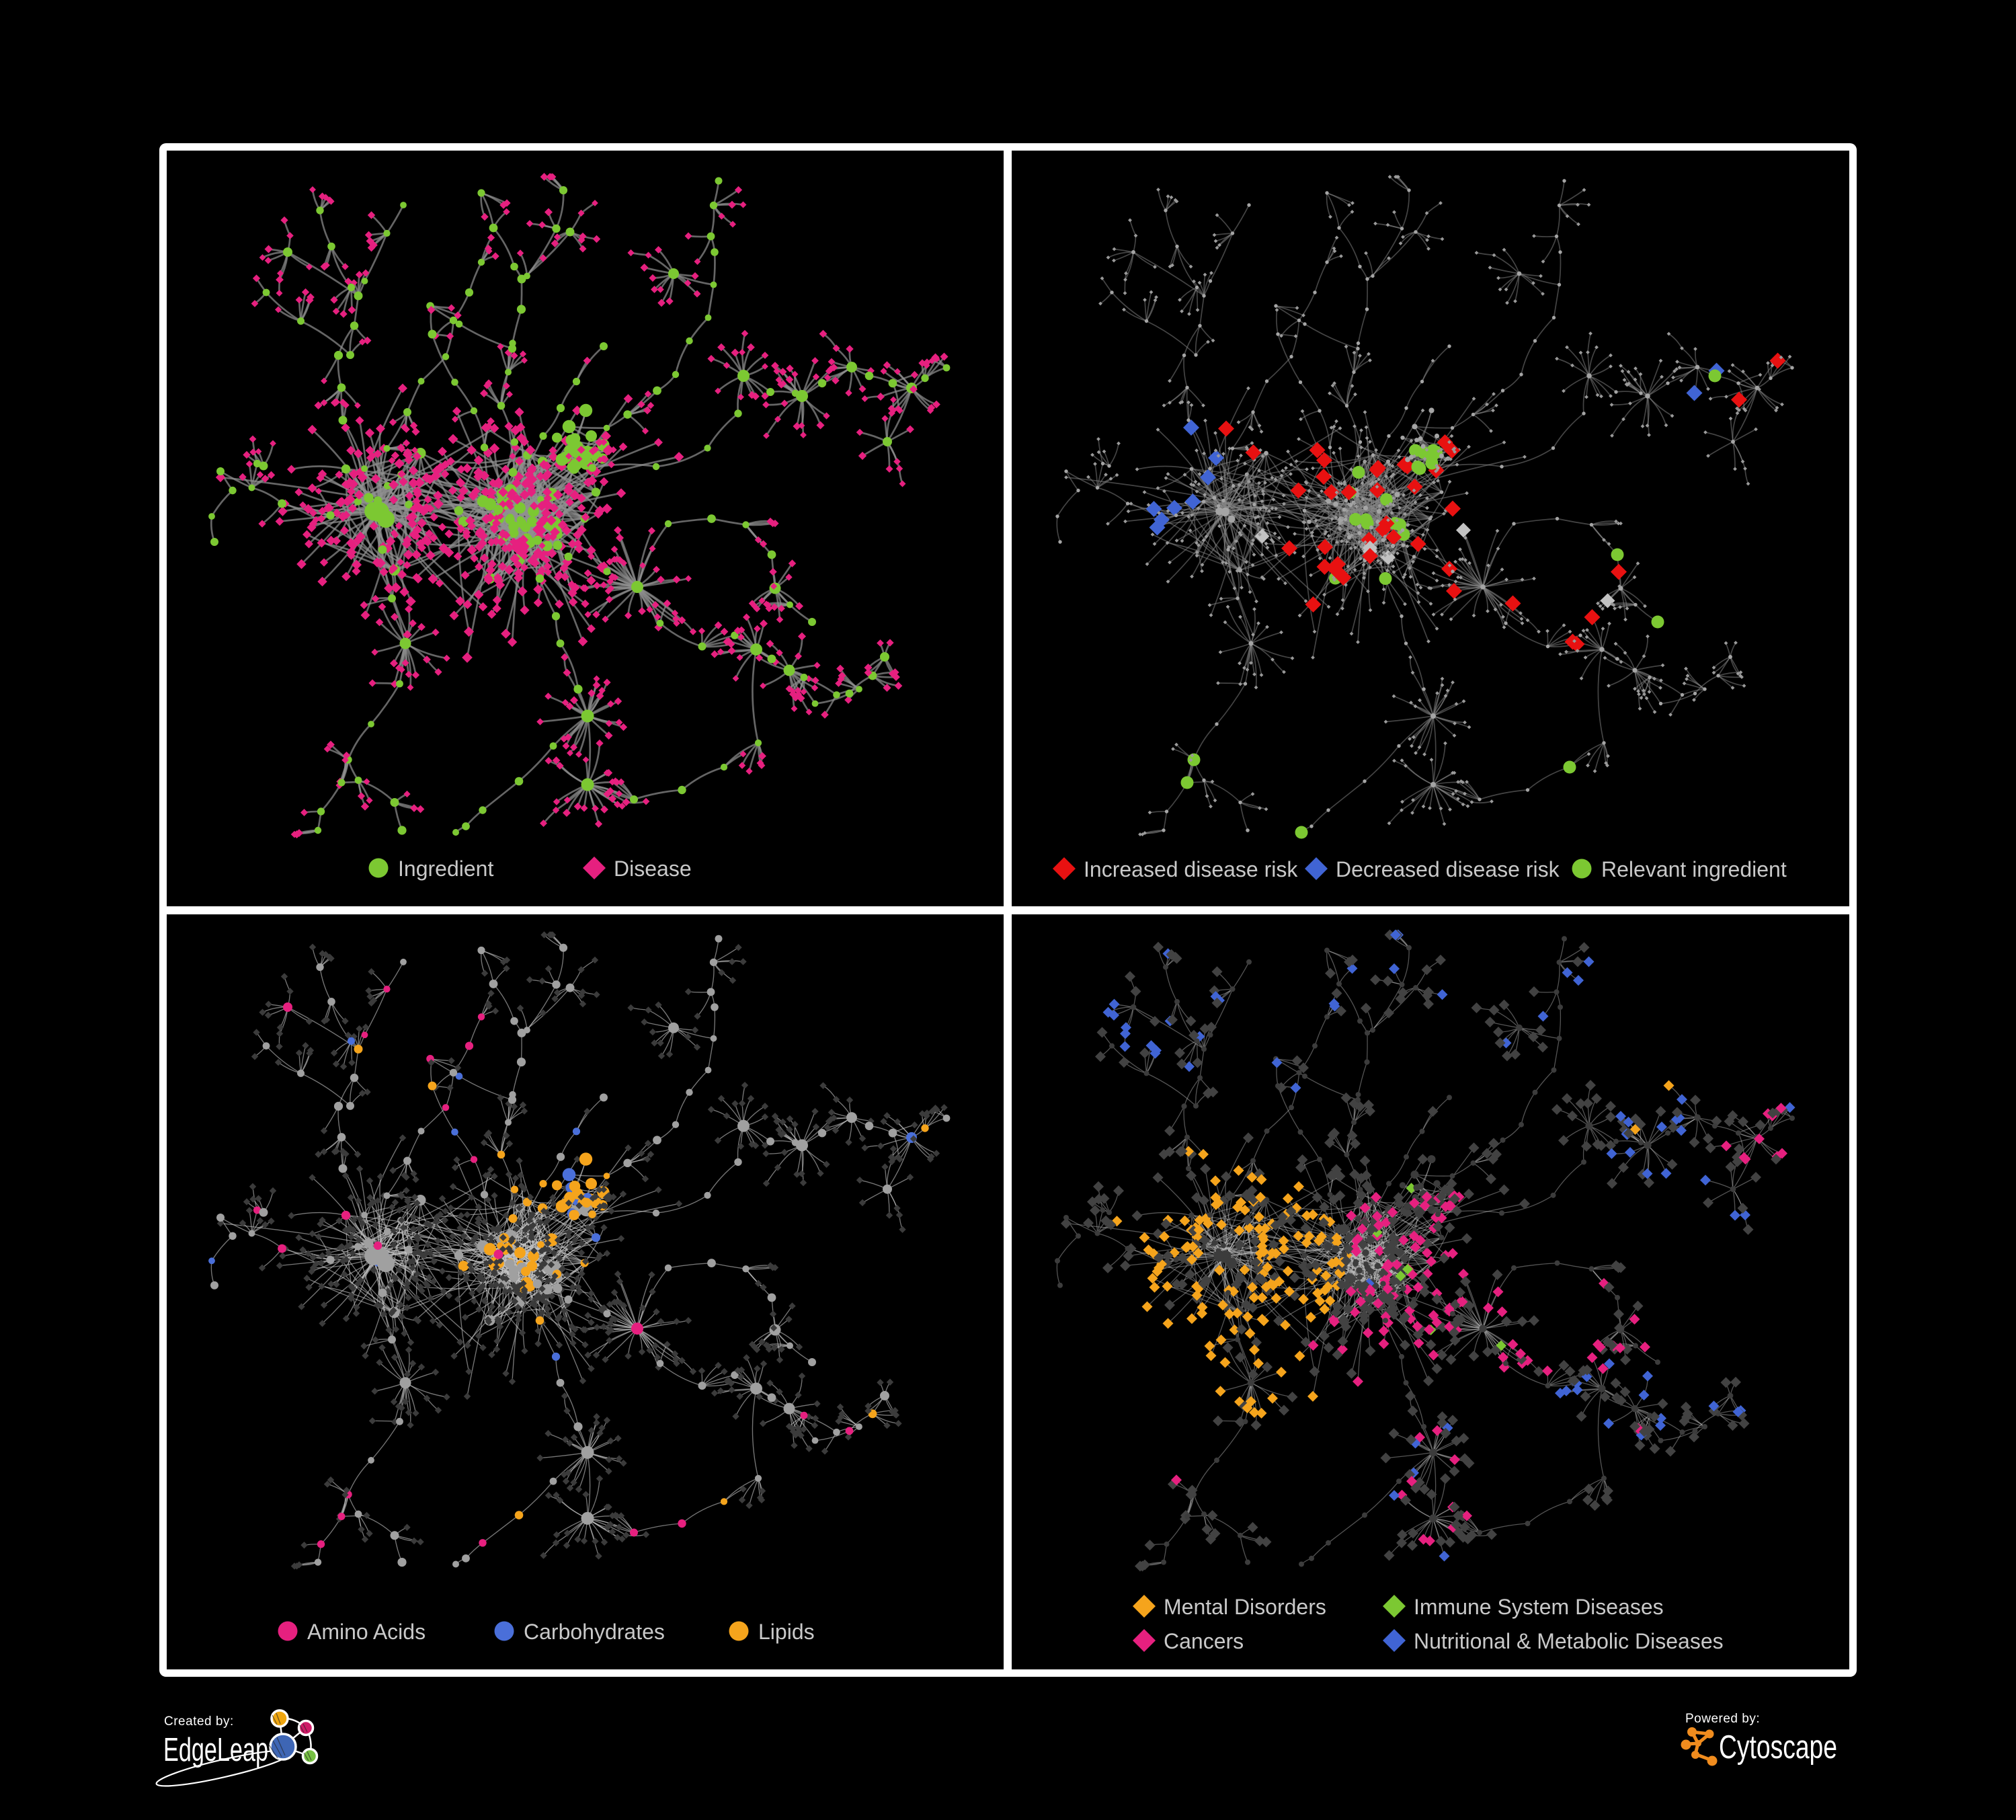  What do you see at coordinates (445, 869) in the screenshot?
I see `svg-text: Ingredient` at bounding box center [445, 869].